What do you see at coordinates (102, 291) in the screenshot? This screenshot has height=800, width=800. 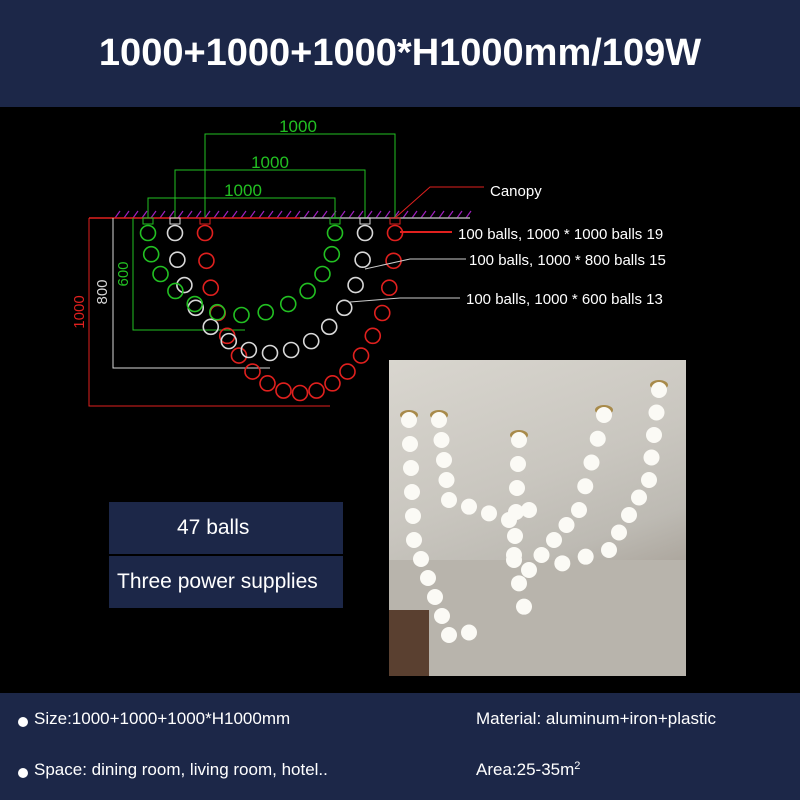 I see `height-label-white: 800` at bounding box center [102, 291].